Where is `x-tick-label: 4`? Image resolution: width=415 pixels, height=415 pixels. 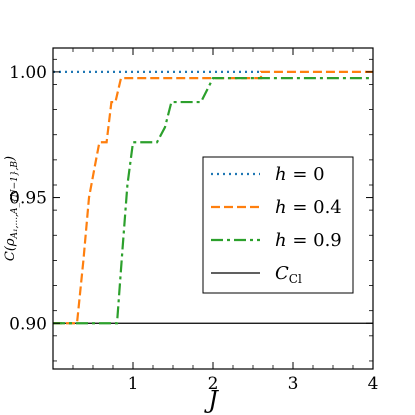 x-tick-label: 4 is located at coordinates (373, 384).